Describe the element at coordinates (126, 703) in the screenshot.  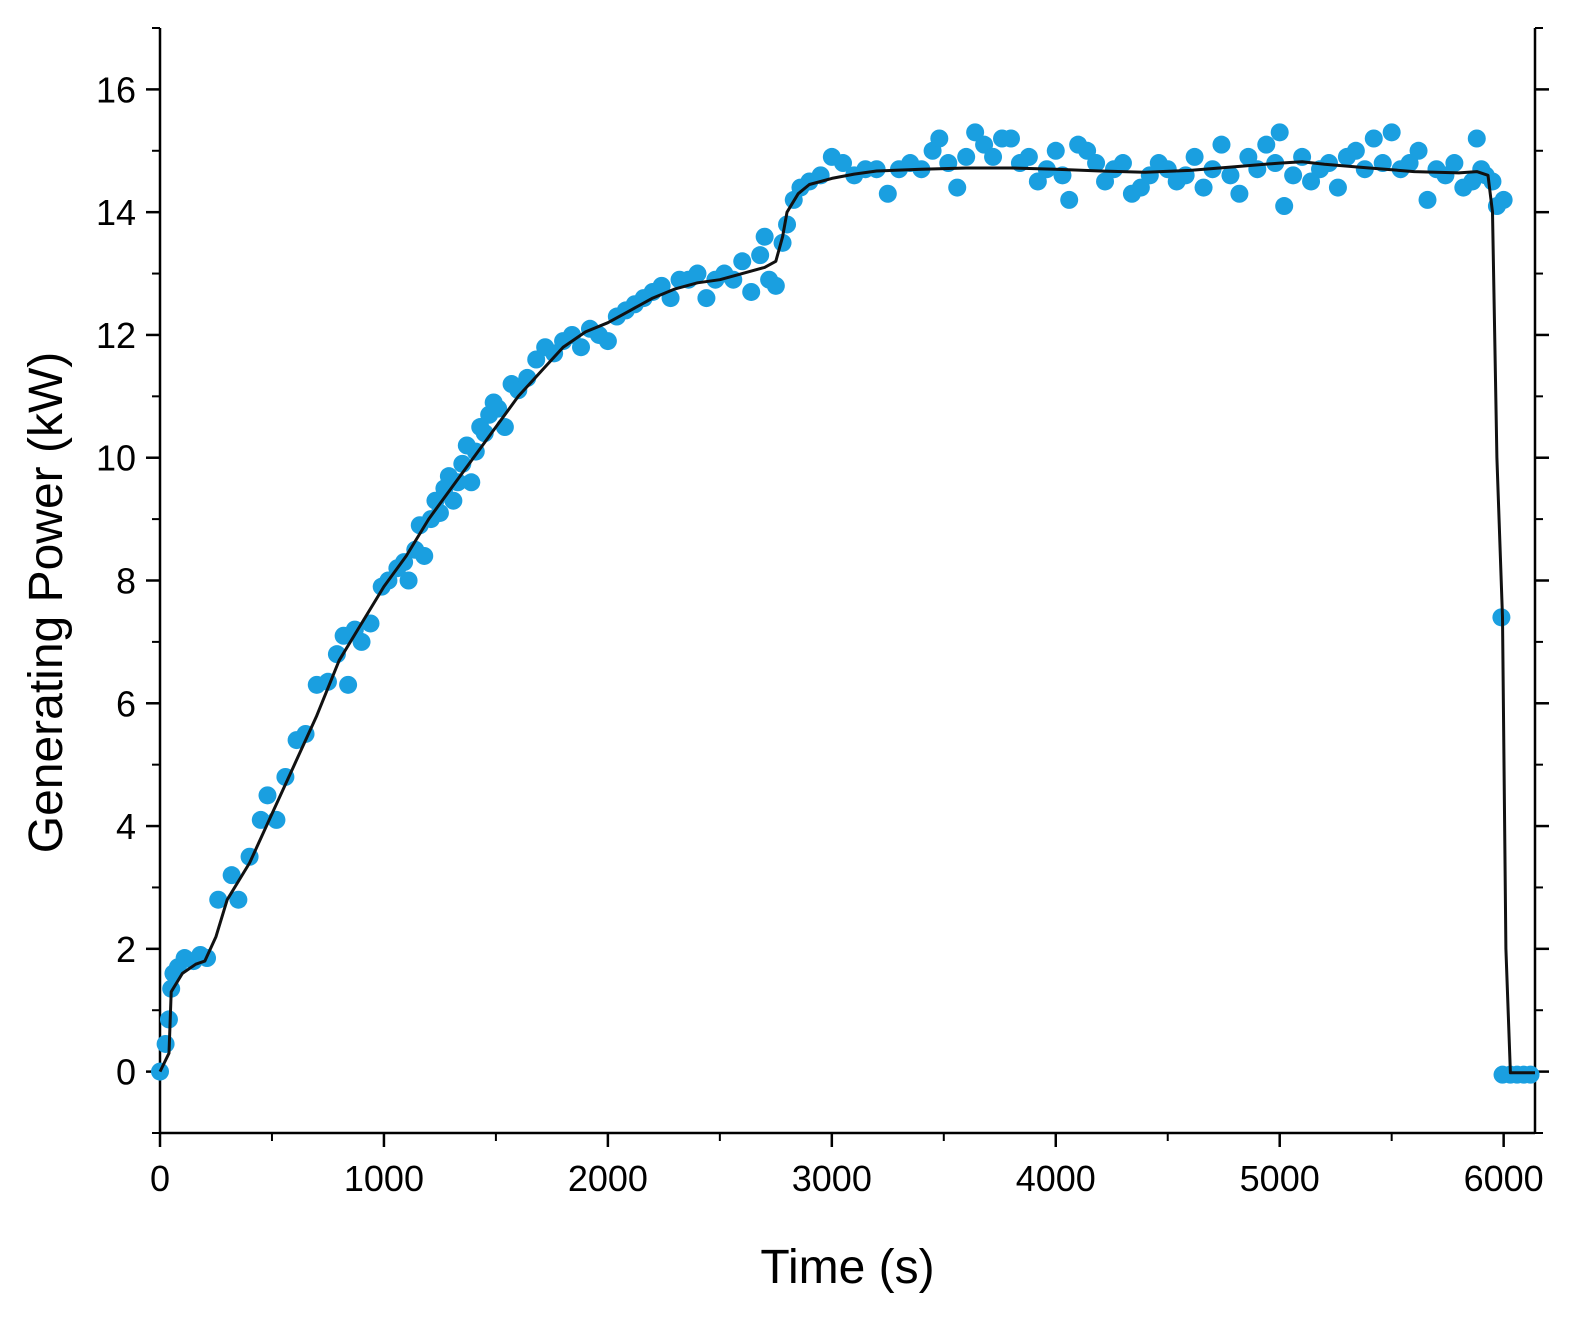
I see `y-tick-label: 6` at that location.